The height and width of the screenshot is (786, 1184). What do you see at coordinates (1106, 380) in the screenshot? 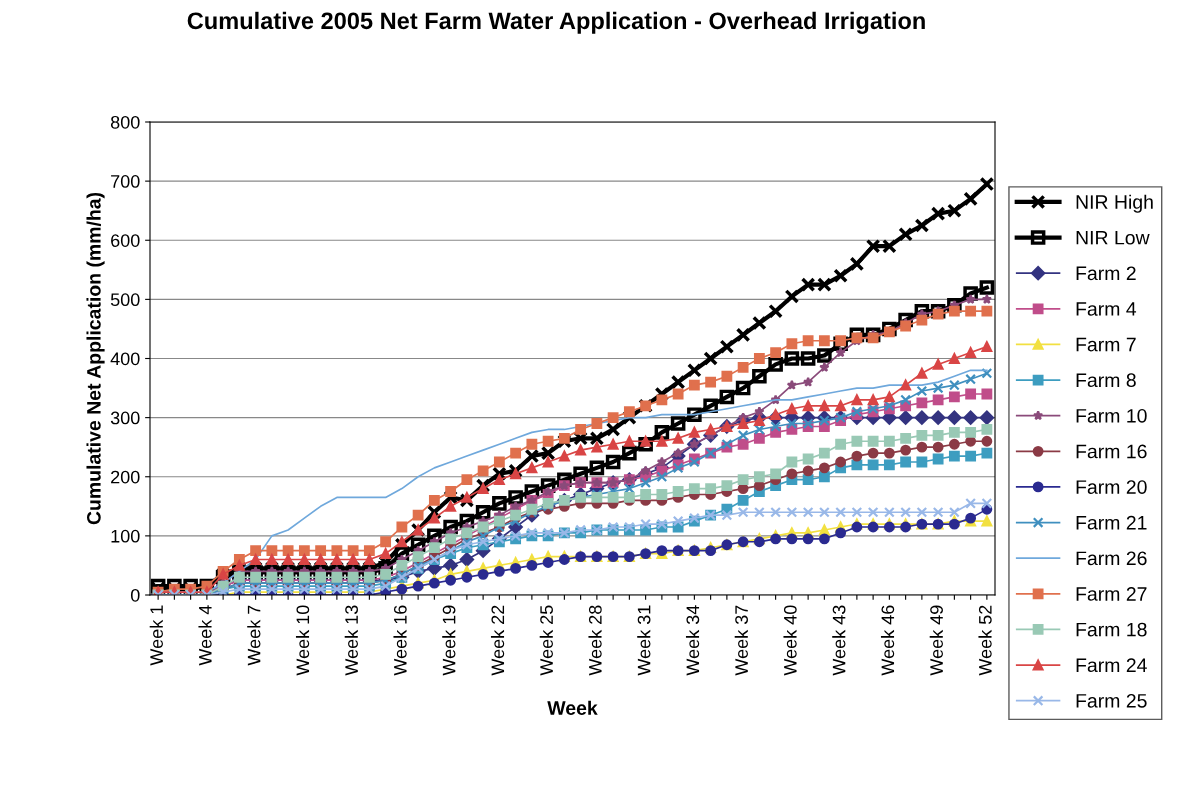
I see `legend-label: Farm 8` at bounding box center [1106, 380].